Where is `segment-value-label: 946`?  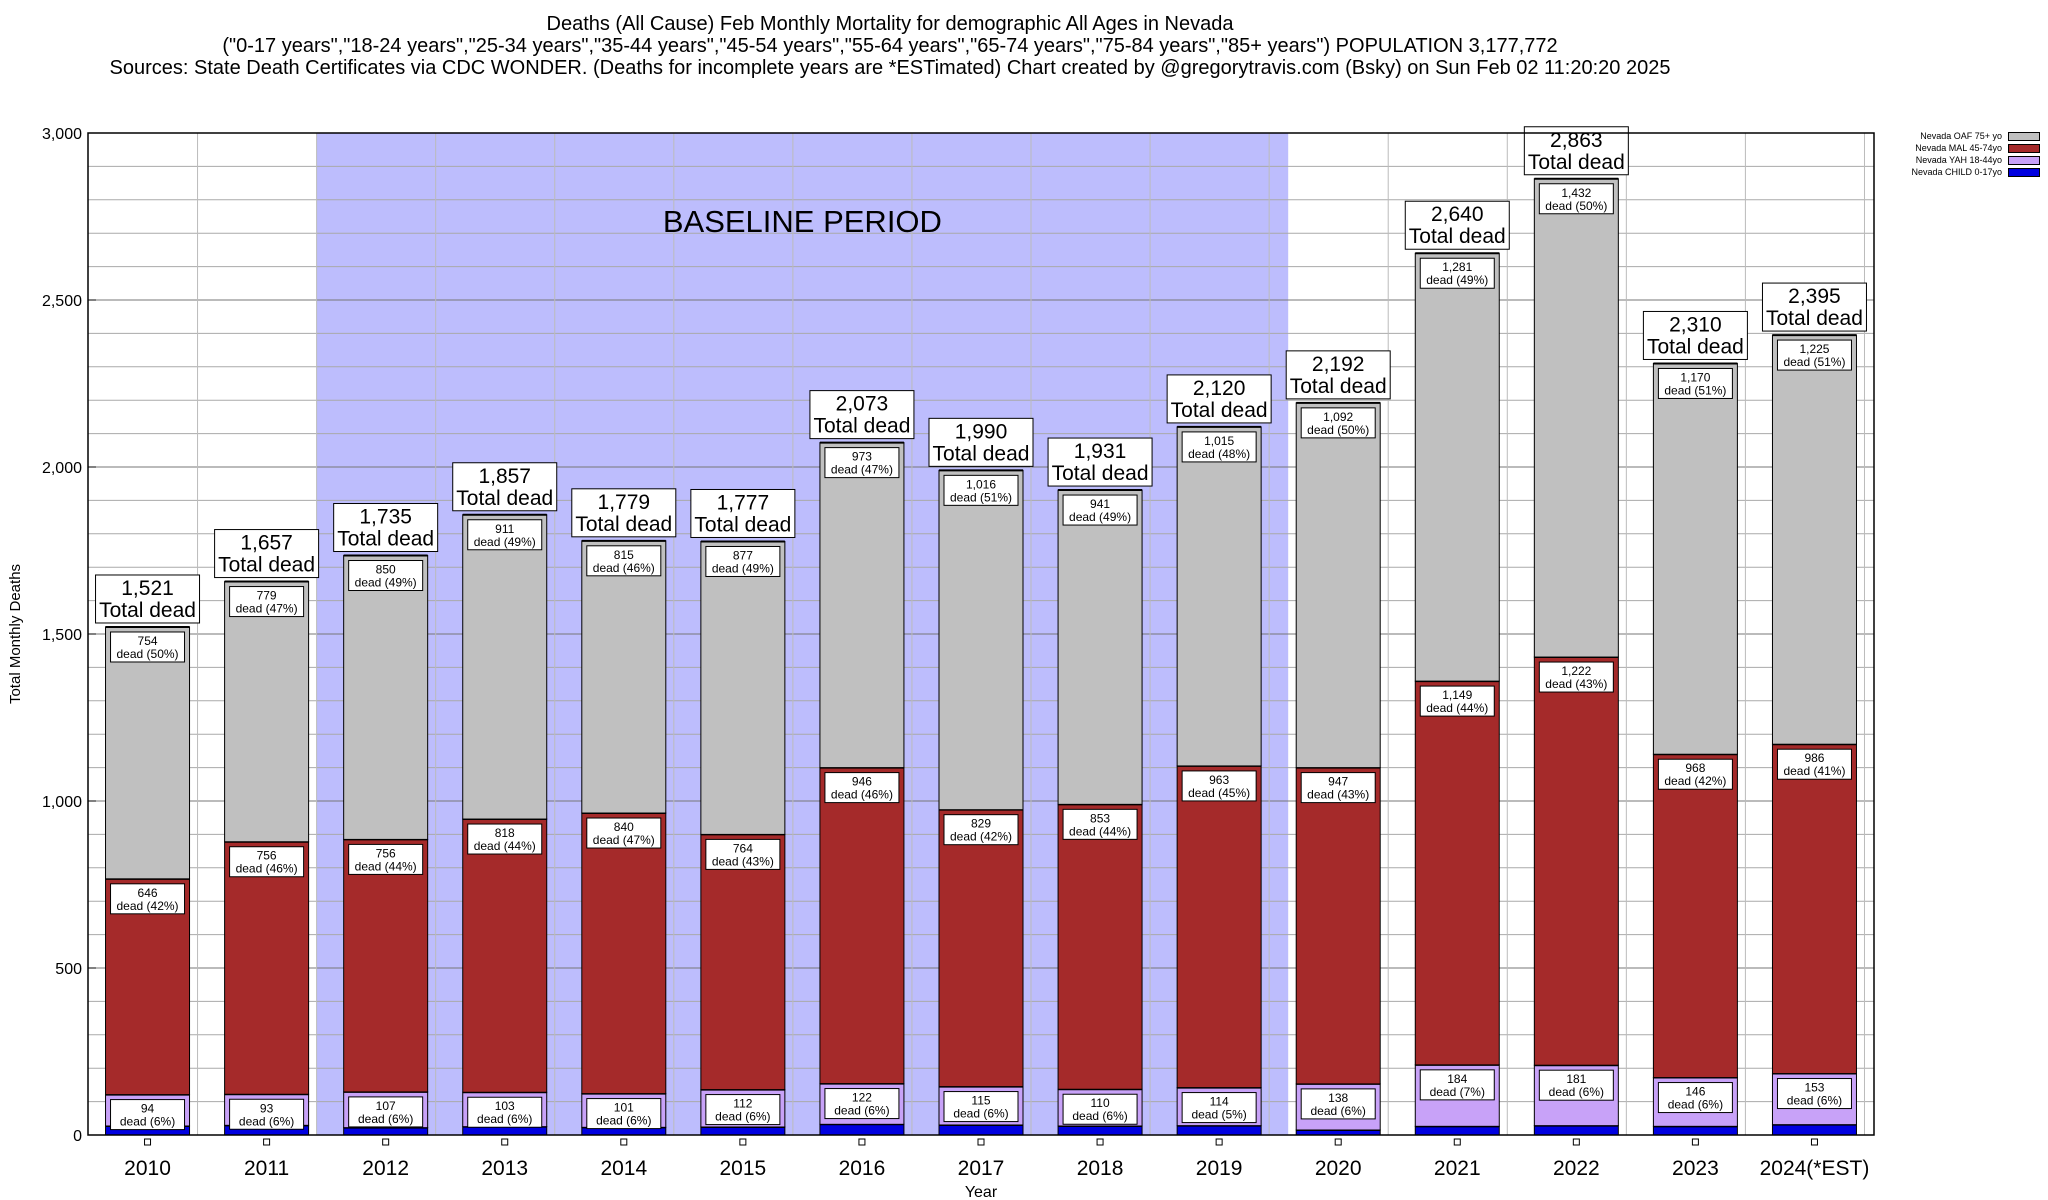
segment-value-label: 946 is located at coordinates (862, 782).